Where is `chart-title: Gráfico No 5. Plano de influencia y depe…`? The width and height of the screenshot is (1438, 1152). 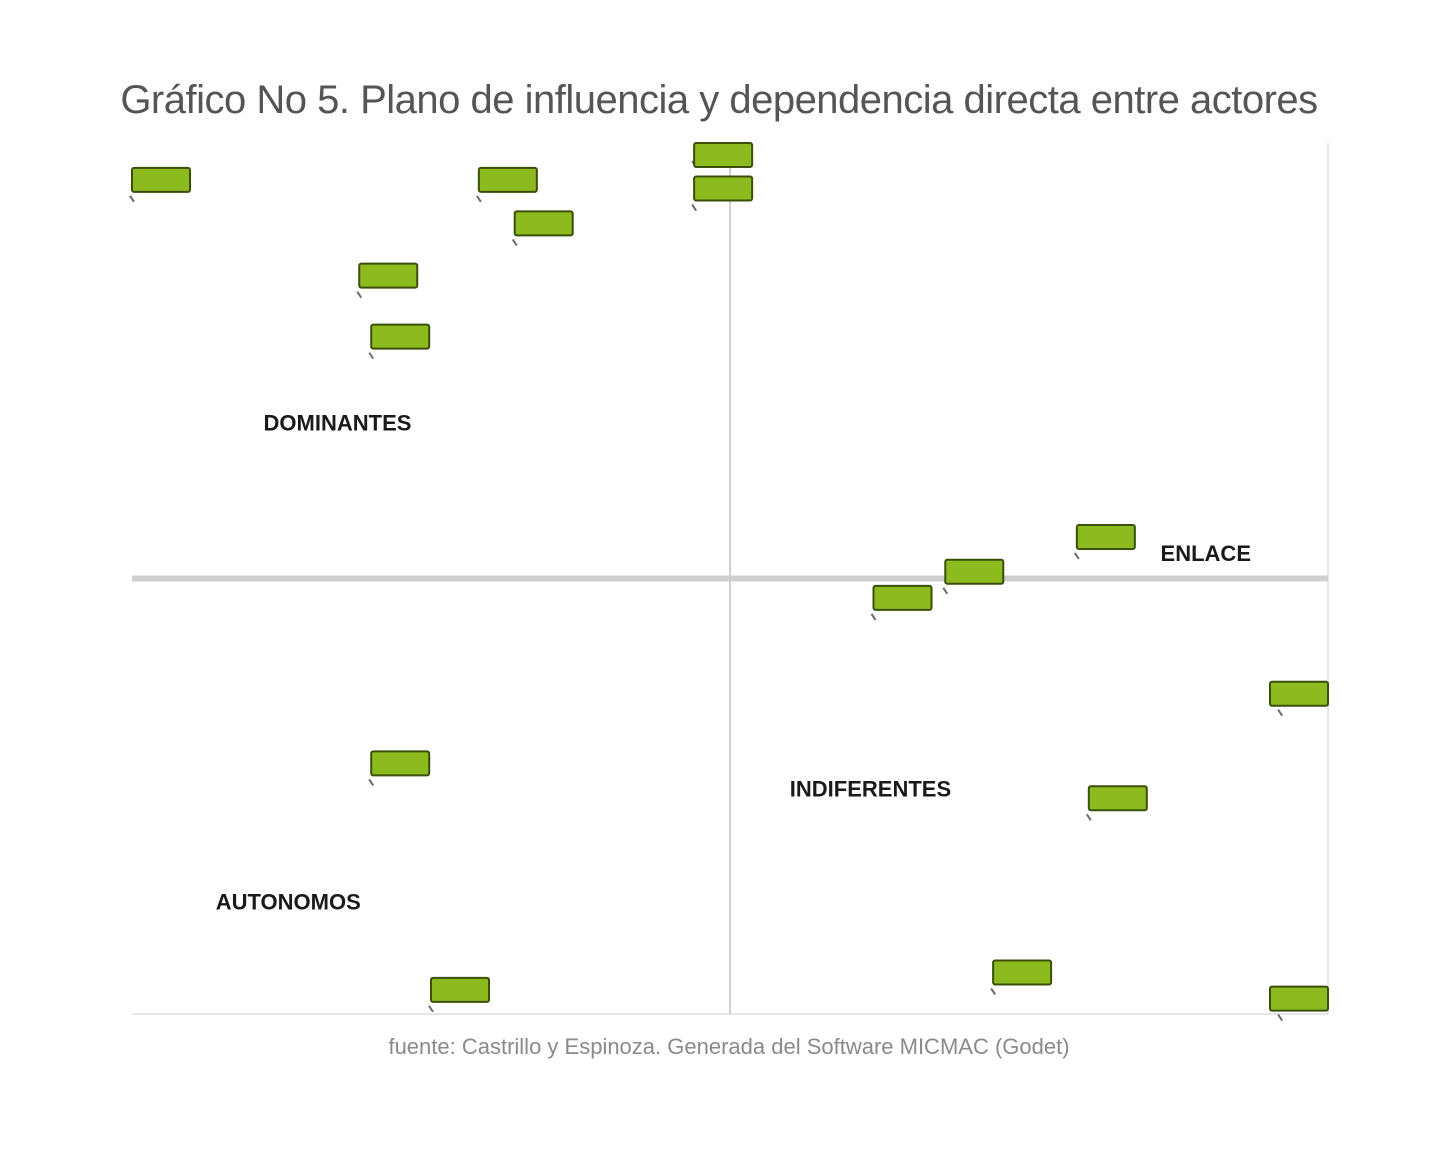 chart-title: Gráfico No 5. Plano de influencia y depe… is located at coordinates (719, 100).